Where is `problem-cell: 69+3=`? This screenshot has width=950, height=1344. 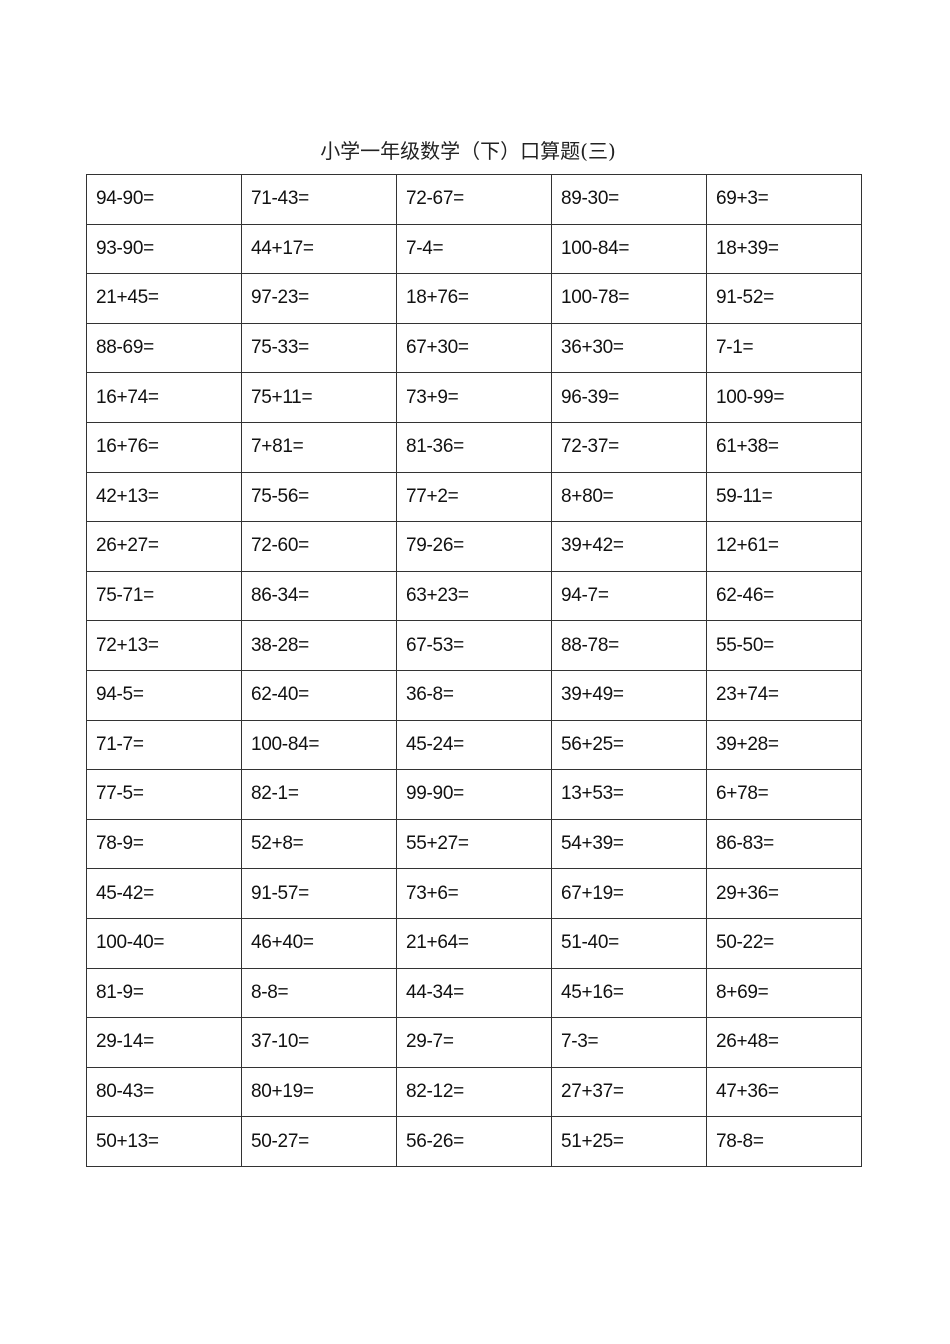 problem-cell: 69+3= is located at coordinates (784, 199).